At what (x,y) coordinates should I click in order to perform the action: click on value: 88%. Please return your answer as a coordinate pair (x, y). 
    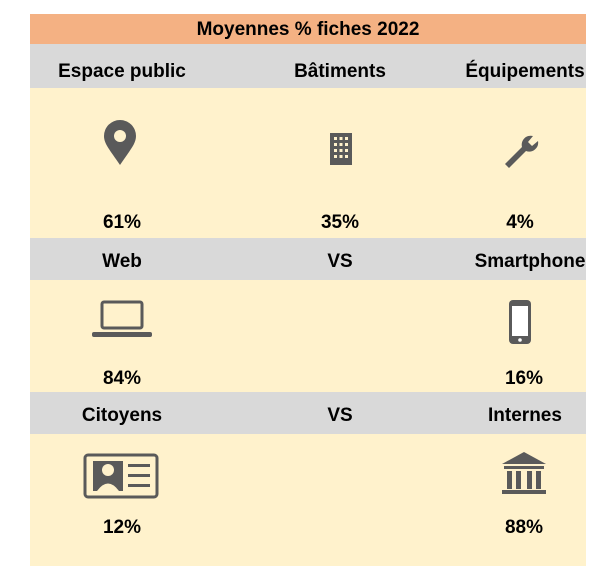
    Looking at the image, I should click on (524, 527).